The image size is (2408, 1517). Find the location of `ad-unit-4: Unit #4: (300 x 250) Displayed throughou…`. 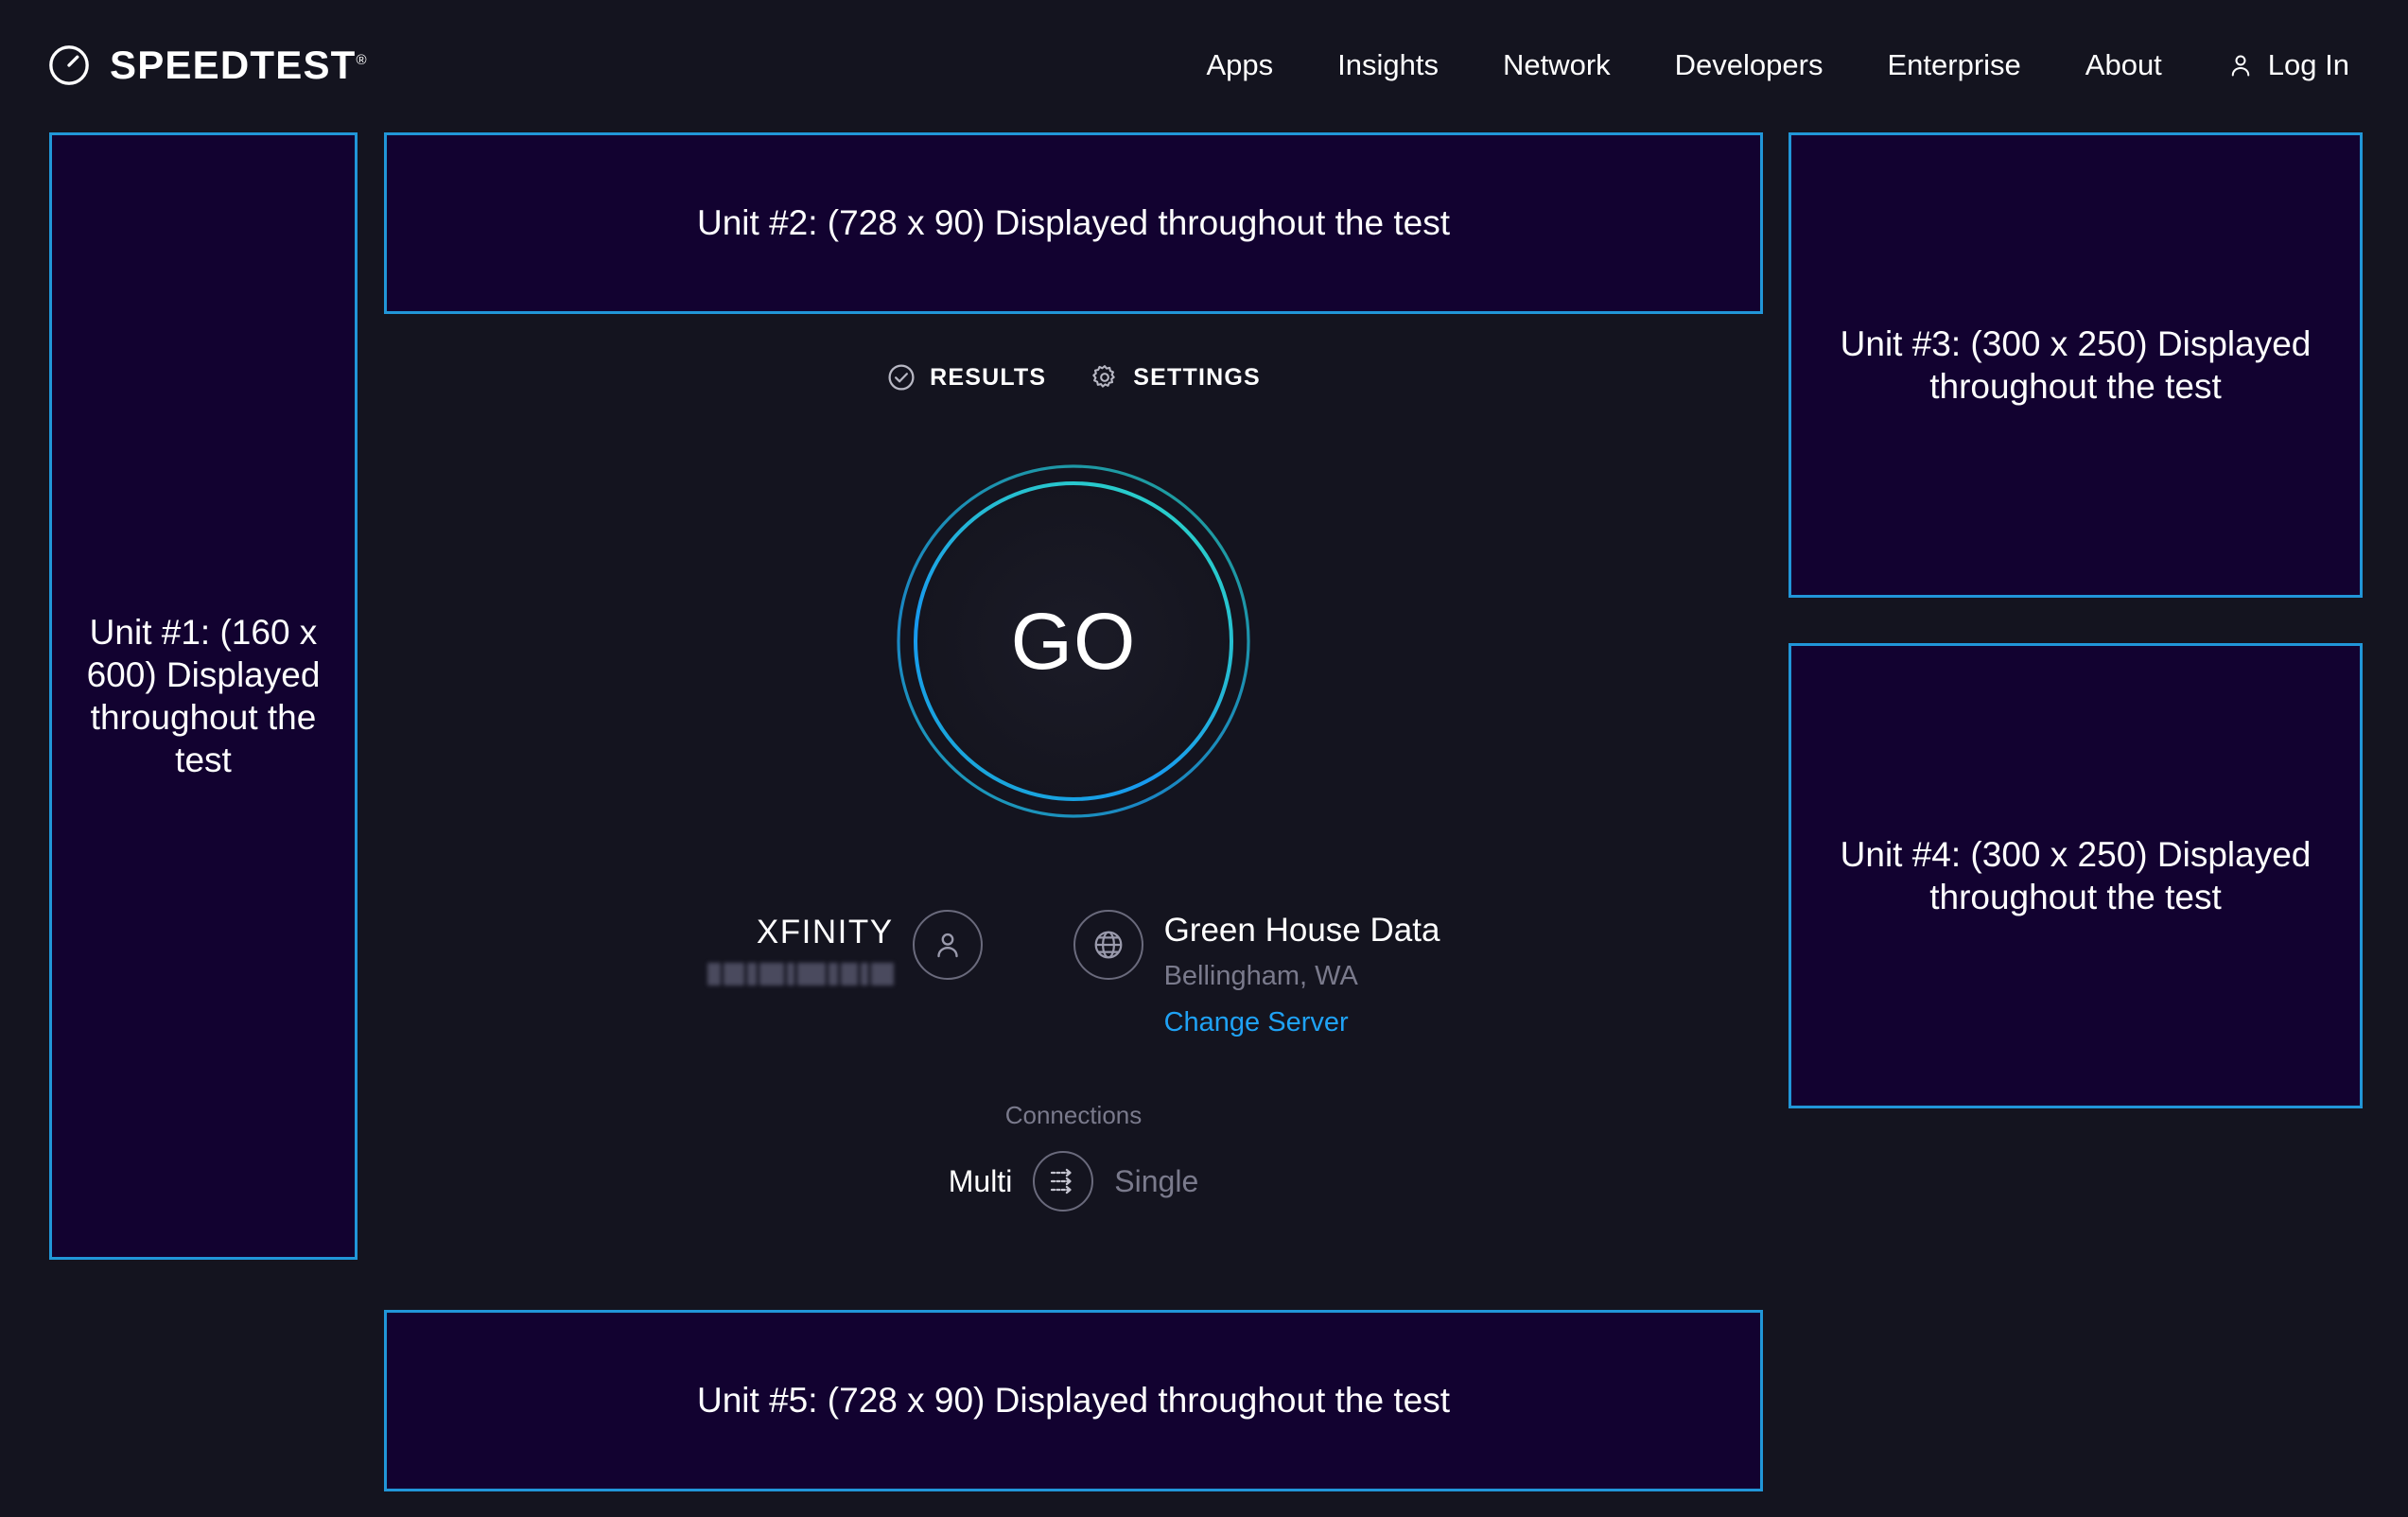

ad-unit-4: Unit #4: (300 x 250) Displayed throughou… is located at coordinates (2076, 876).